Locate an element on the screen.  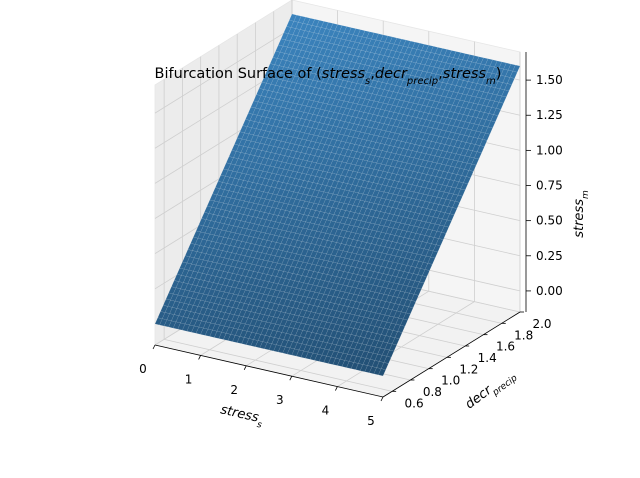
grid-y-floor is located at coordinates (278, 365).